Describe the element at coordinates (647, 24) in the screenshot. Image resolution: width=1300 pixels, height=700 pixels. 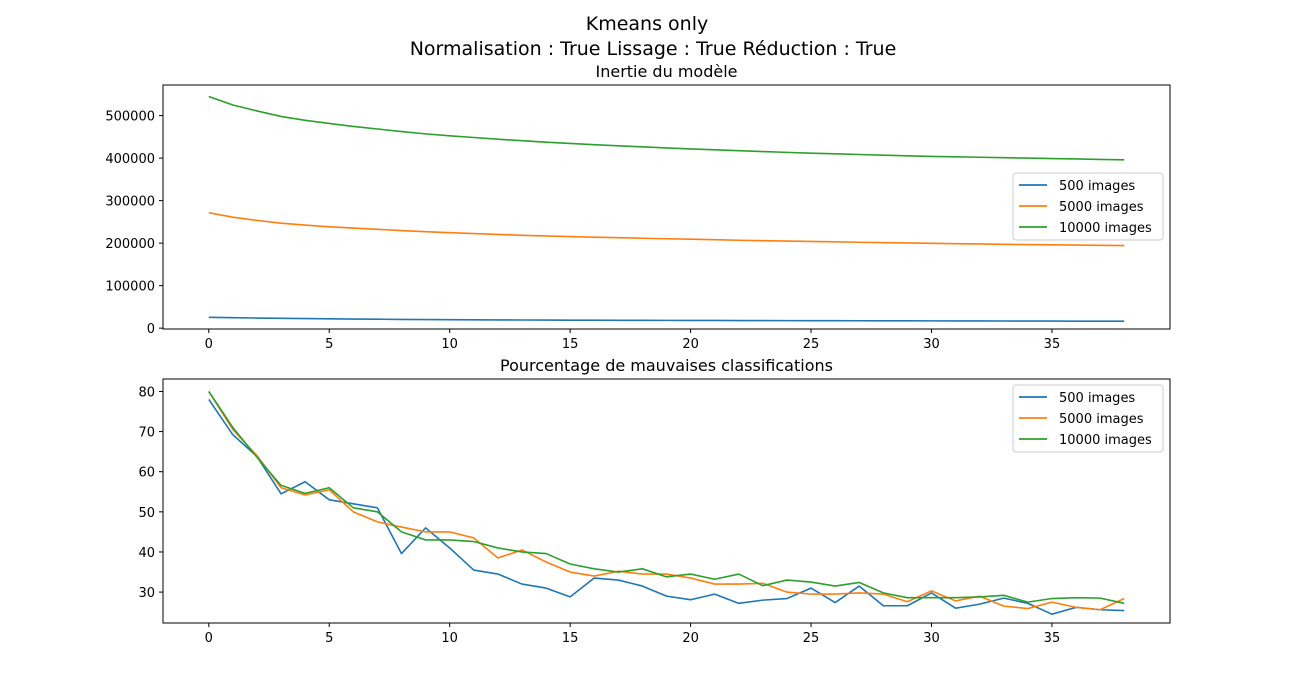
I see `figure-title-line1: Kmeans only` at that location.